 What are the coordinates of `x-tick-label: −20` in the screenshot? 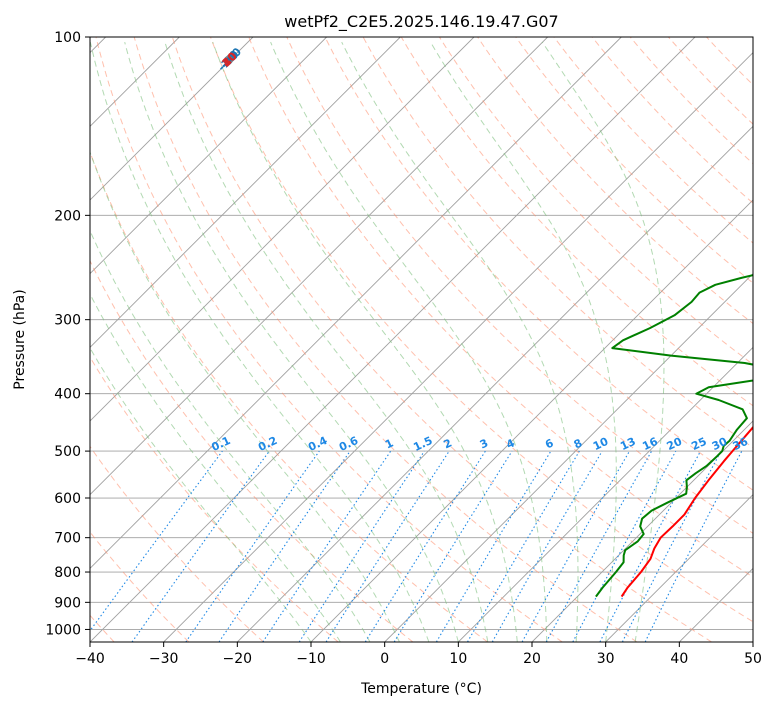 It's located at (238, 659).